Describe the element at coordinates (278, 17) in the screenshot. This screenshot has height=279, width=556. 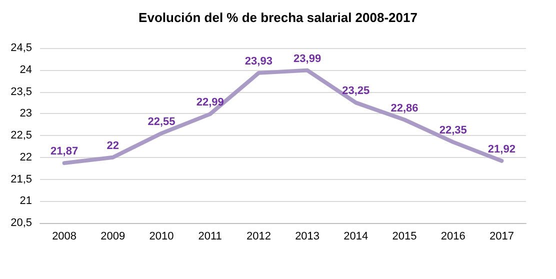
I see `chart-title: Evolución del % de brecha salarial 2008-2017` at that location.